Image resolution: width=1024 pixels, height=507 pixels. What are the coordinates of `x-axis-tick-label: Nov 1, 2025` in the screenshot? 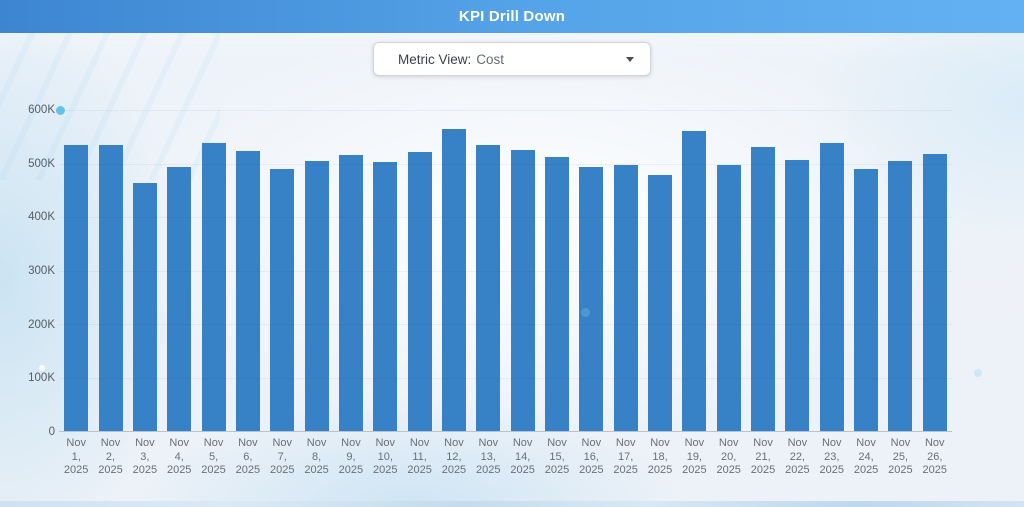 It's located at (76, 456).